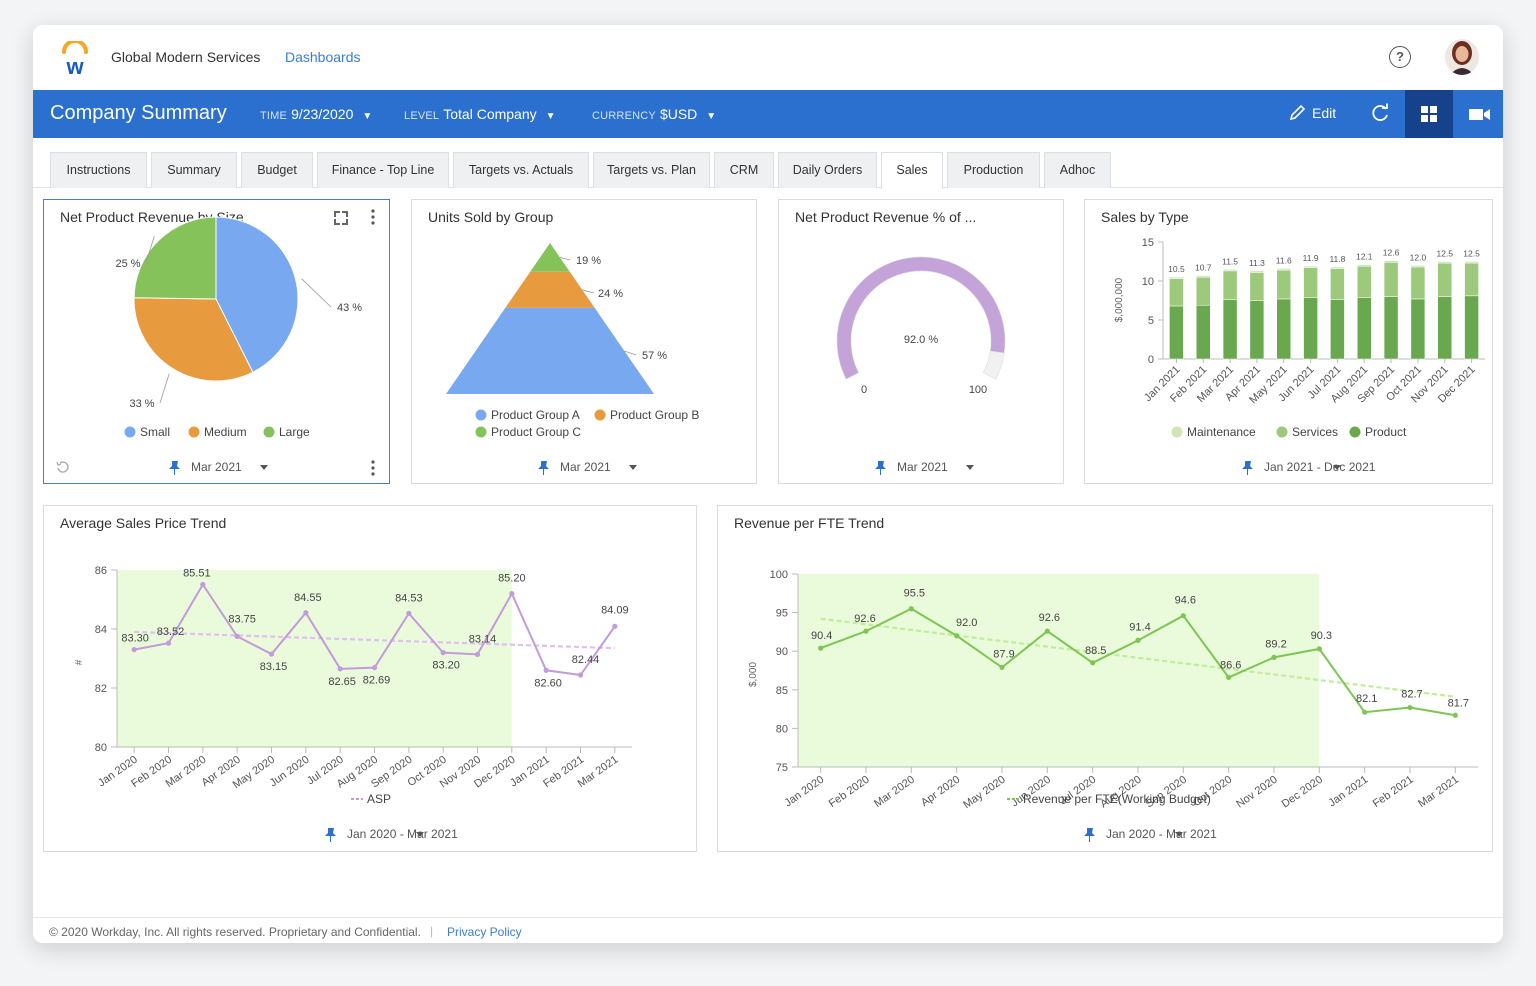  I want to click on refresh-icon, so click(1380, 114).